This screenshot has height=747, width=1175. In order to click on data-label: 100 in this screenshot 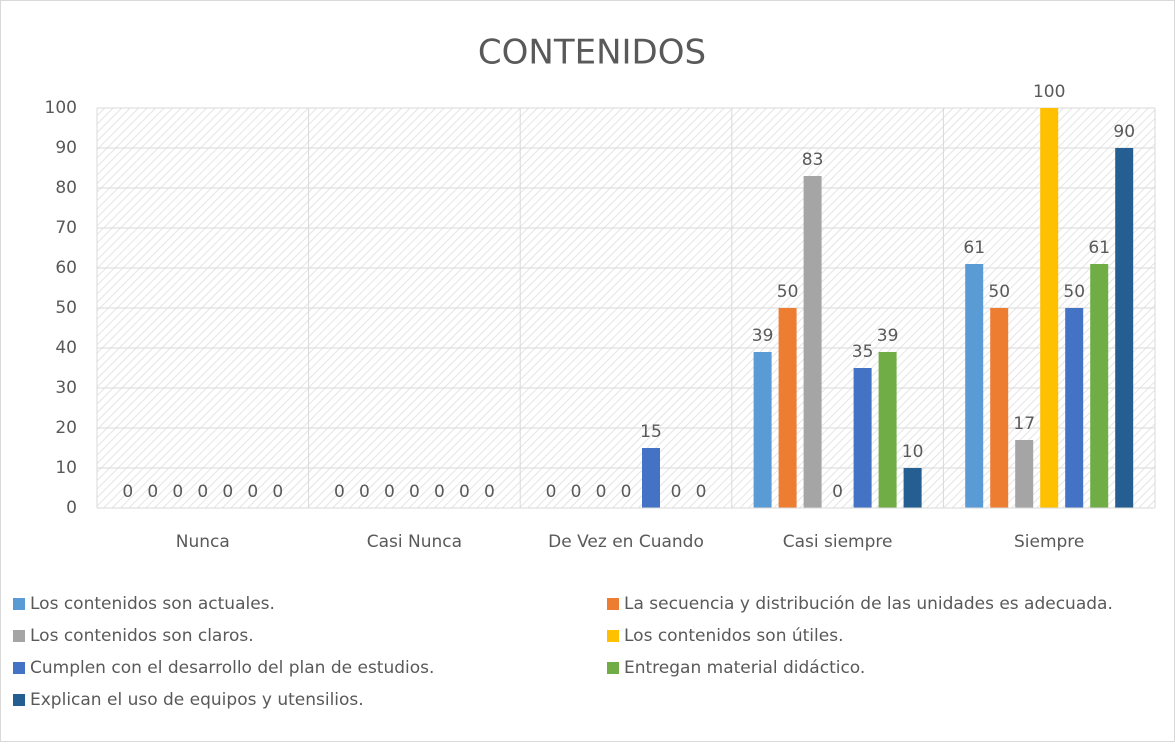, I will do `click(1049, 92)`.